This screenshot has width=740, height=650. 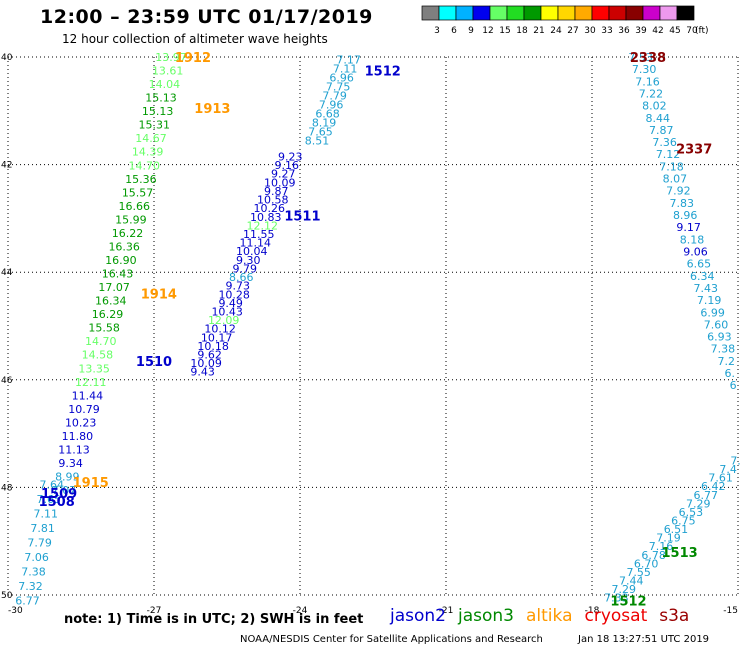 I want to click on wave-height-value: 6., so click(x=729, y=373).